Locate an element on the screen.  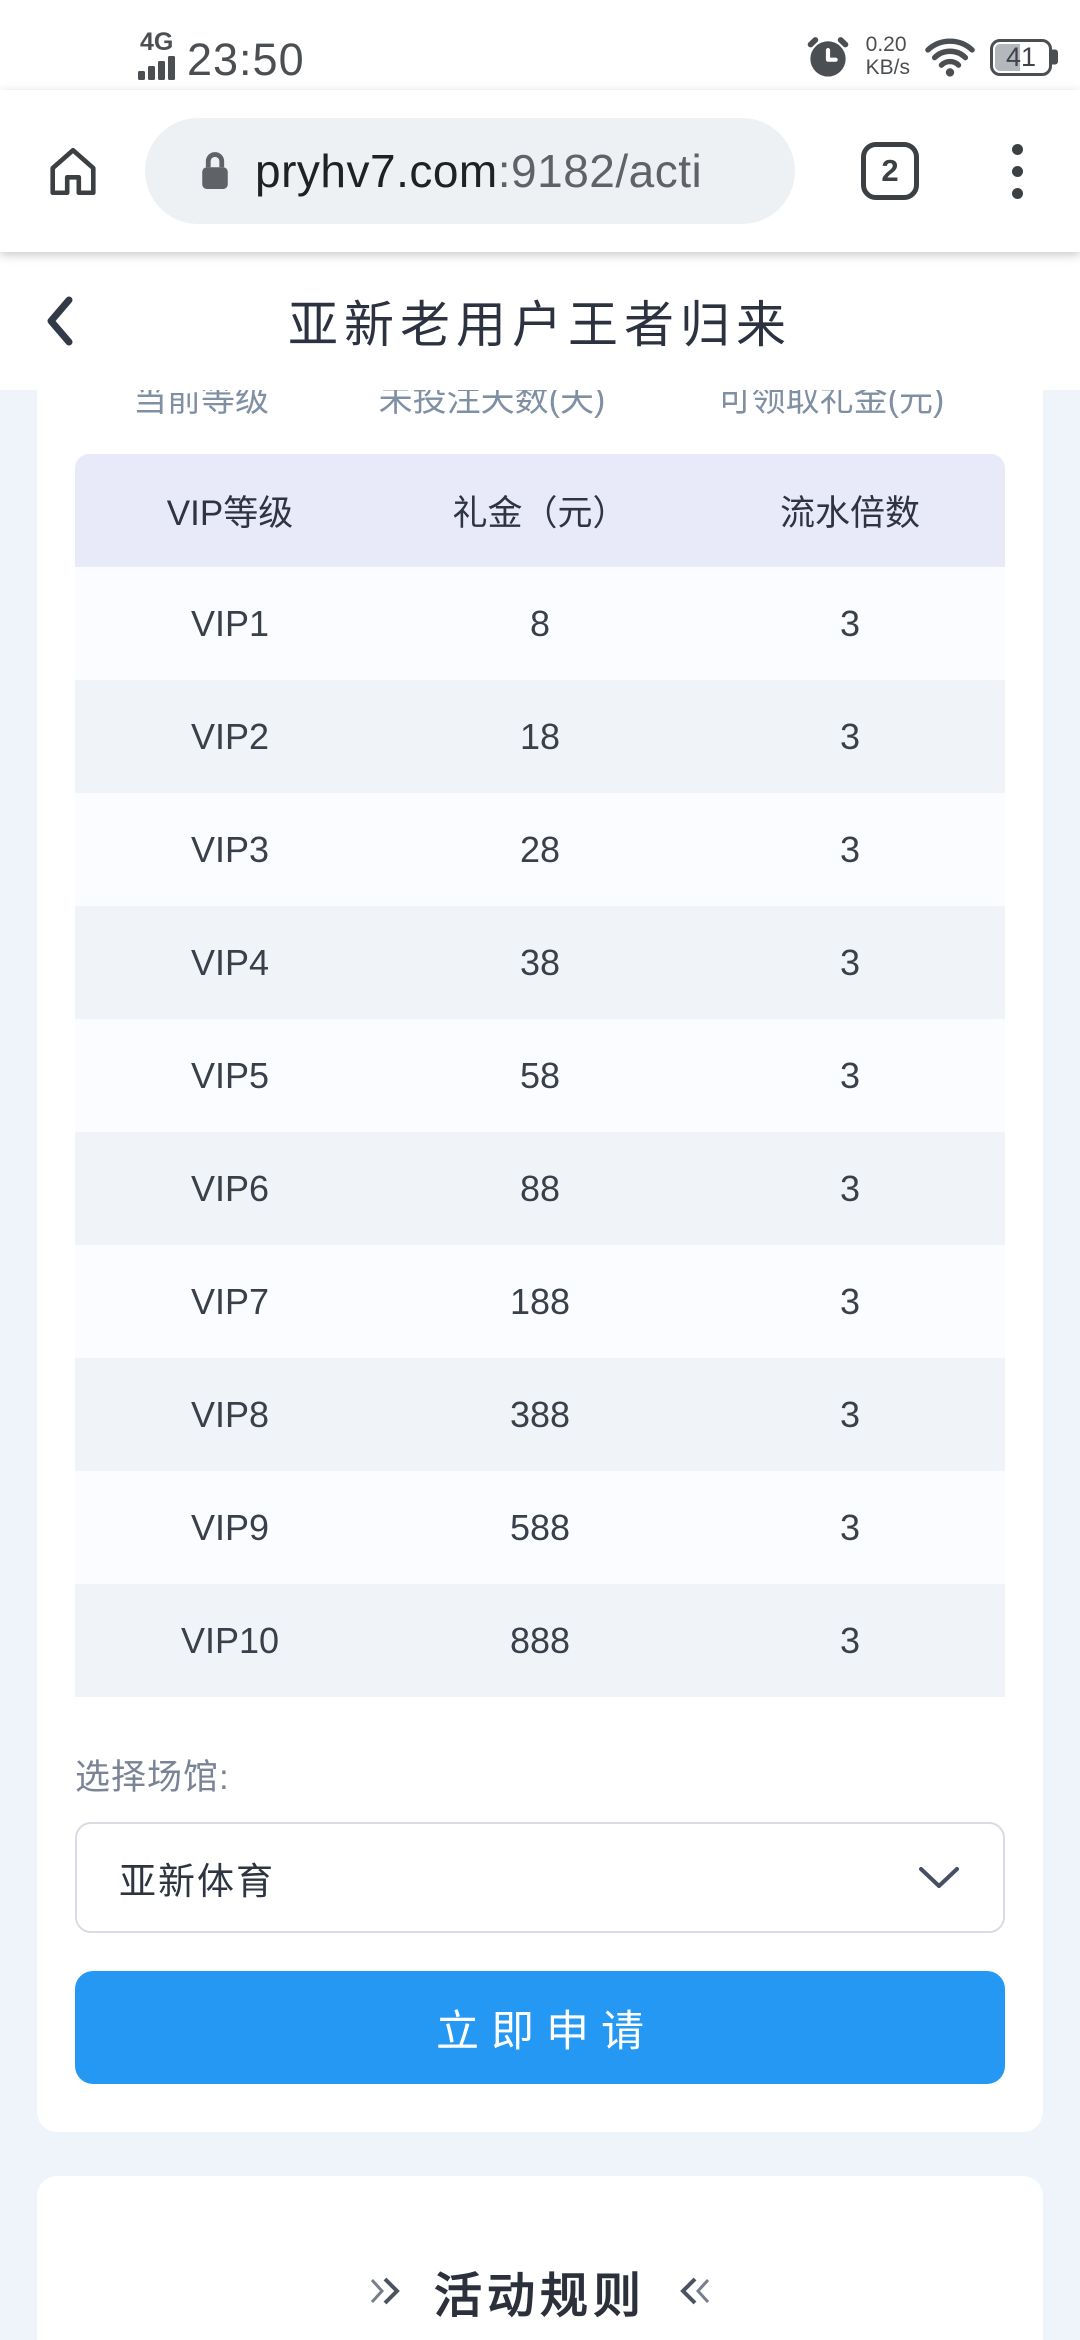
network-speed: 0.20 KB/s is located at coordinates (888, 56).